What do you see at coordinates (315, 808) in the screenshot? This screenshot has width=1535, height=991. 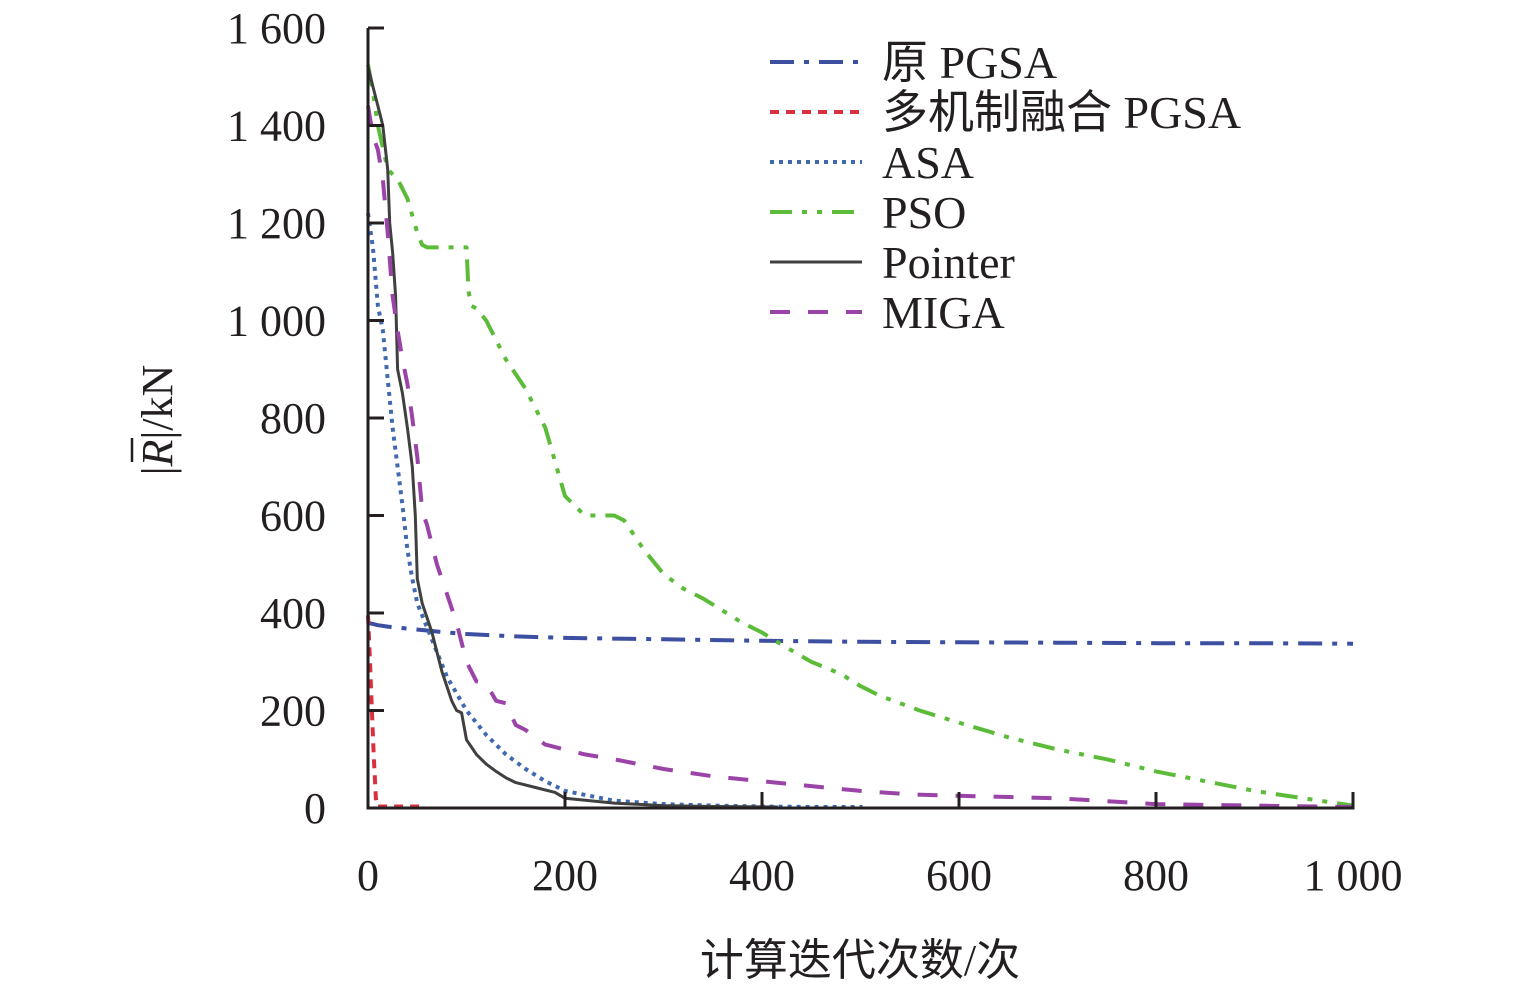 I see `y-tick-label: 0` at bounding box center [315, 808].